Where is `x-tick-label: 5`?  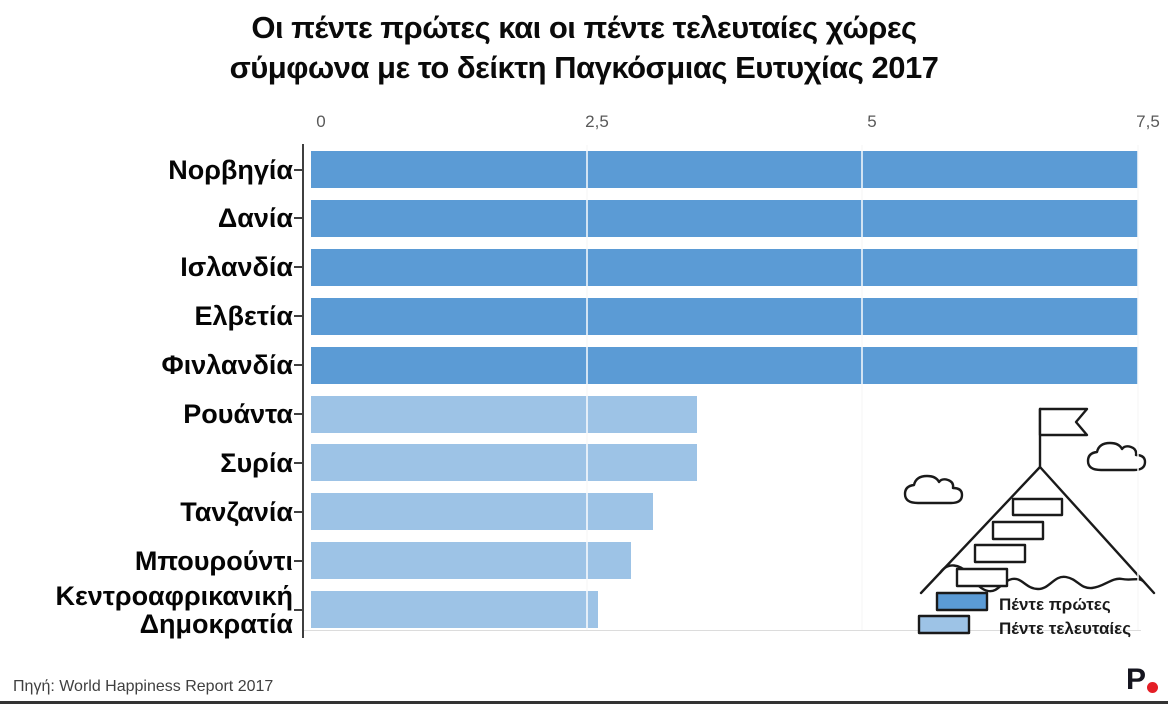
x-tick-label: 5 is located at coordinates (872, 121).